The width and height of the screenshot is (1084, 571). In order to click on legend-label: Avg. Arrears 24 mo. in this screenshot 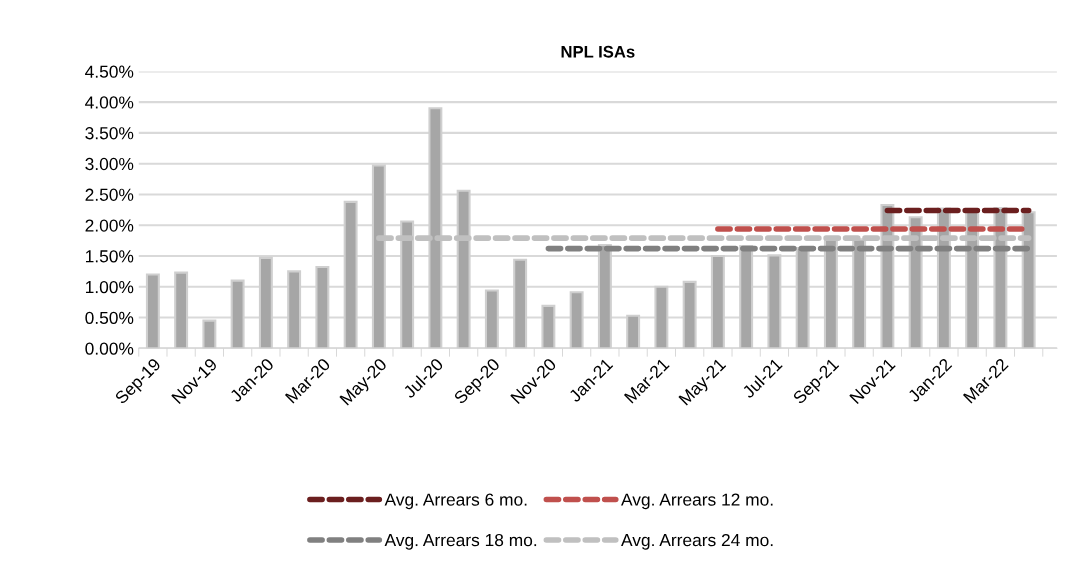, I will do `click(697, 541)`.